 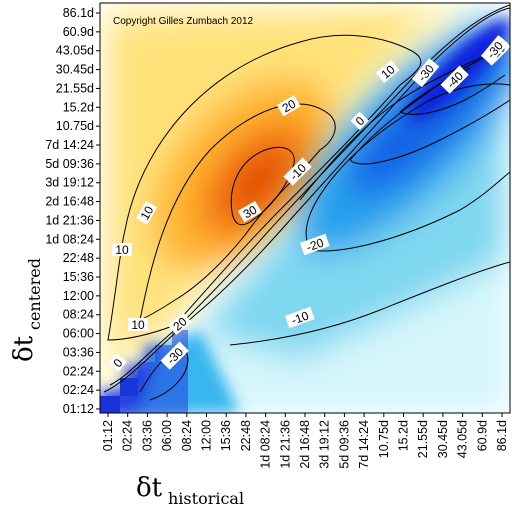 What do you see at coordinates (149, 488) in the screenshot?
I see `x-axis-label-symbol: δt` at bounding box center [149, 488].